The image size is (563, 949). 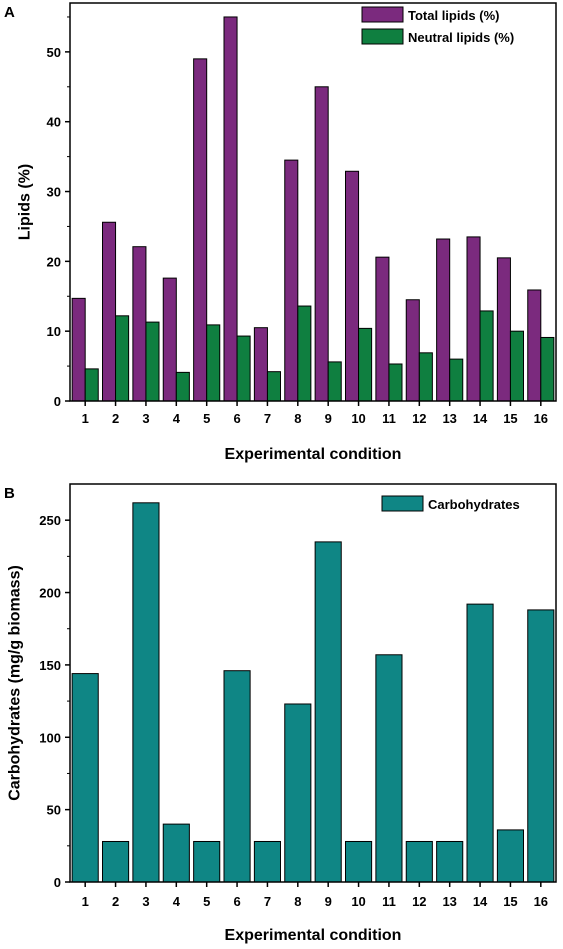 What do you see at coordinates (25, 202) in the screenshot?
I see `y-axis-title: Lipids (%)` at bounding box center [25, 202].